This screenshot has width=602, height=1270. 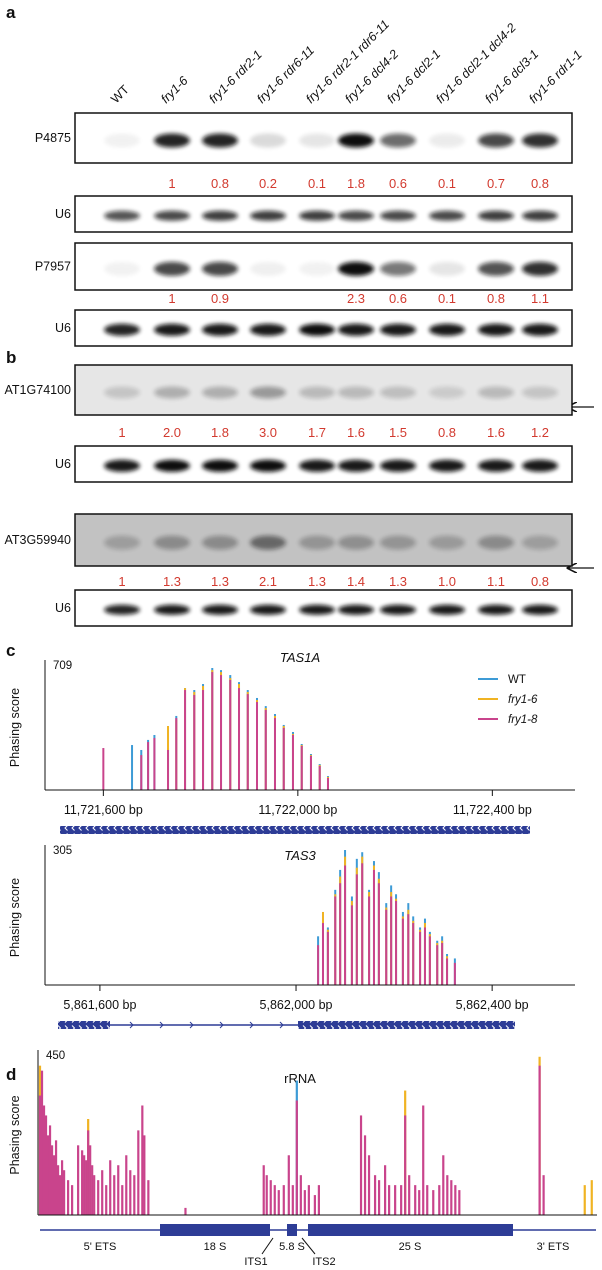 What do you see at coordinates (553, 1247) in the screenshot?
I see `region-label: 3' ETS` at bounding box center [553, 1247].